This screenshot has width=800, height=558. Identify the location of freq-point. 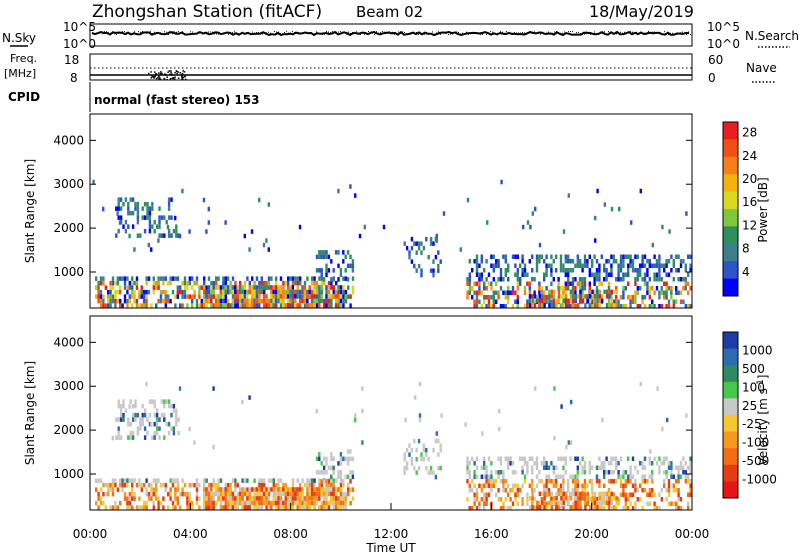
(176, 71).